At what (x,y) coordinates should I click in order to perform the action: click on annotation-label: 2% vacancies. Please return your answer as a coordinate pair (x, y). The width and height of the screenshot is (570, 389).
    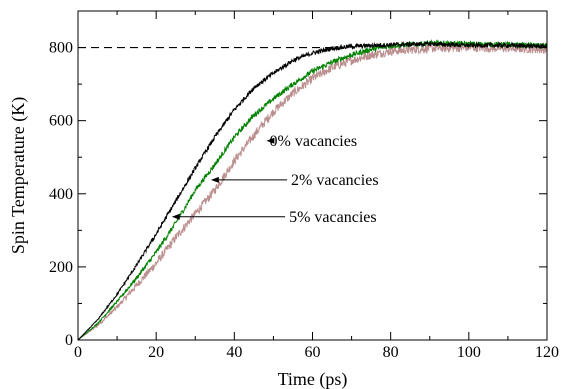
    Looking at the image, I should click on (335, 180).